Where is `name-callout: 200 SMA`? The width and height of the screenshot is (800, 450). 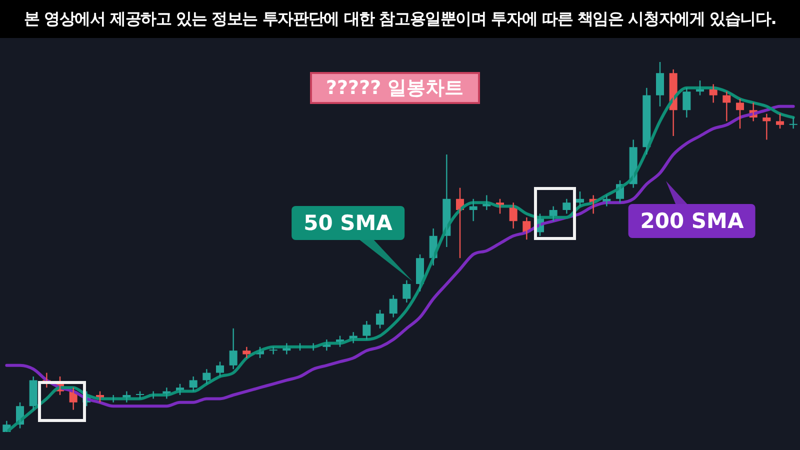
name-callout: 200 SMA is located at coordinates (692, 209).